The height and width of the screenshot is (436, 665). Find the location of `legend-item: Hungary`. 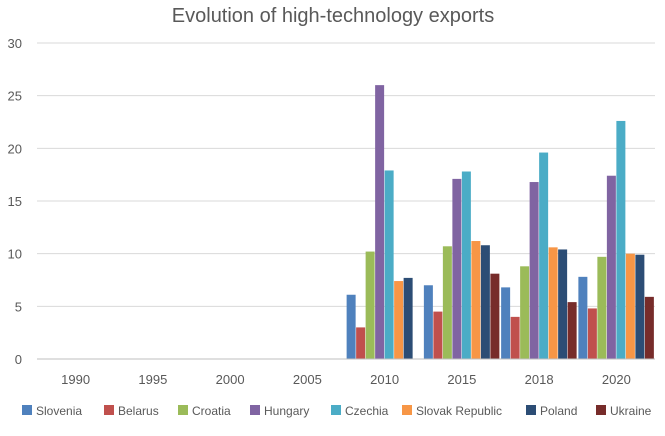

legend-item: Hungary is located at coordinates (279, 411).